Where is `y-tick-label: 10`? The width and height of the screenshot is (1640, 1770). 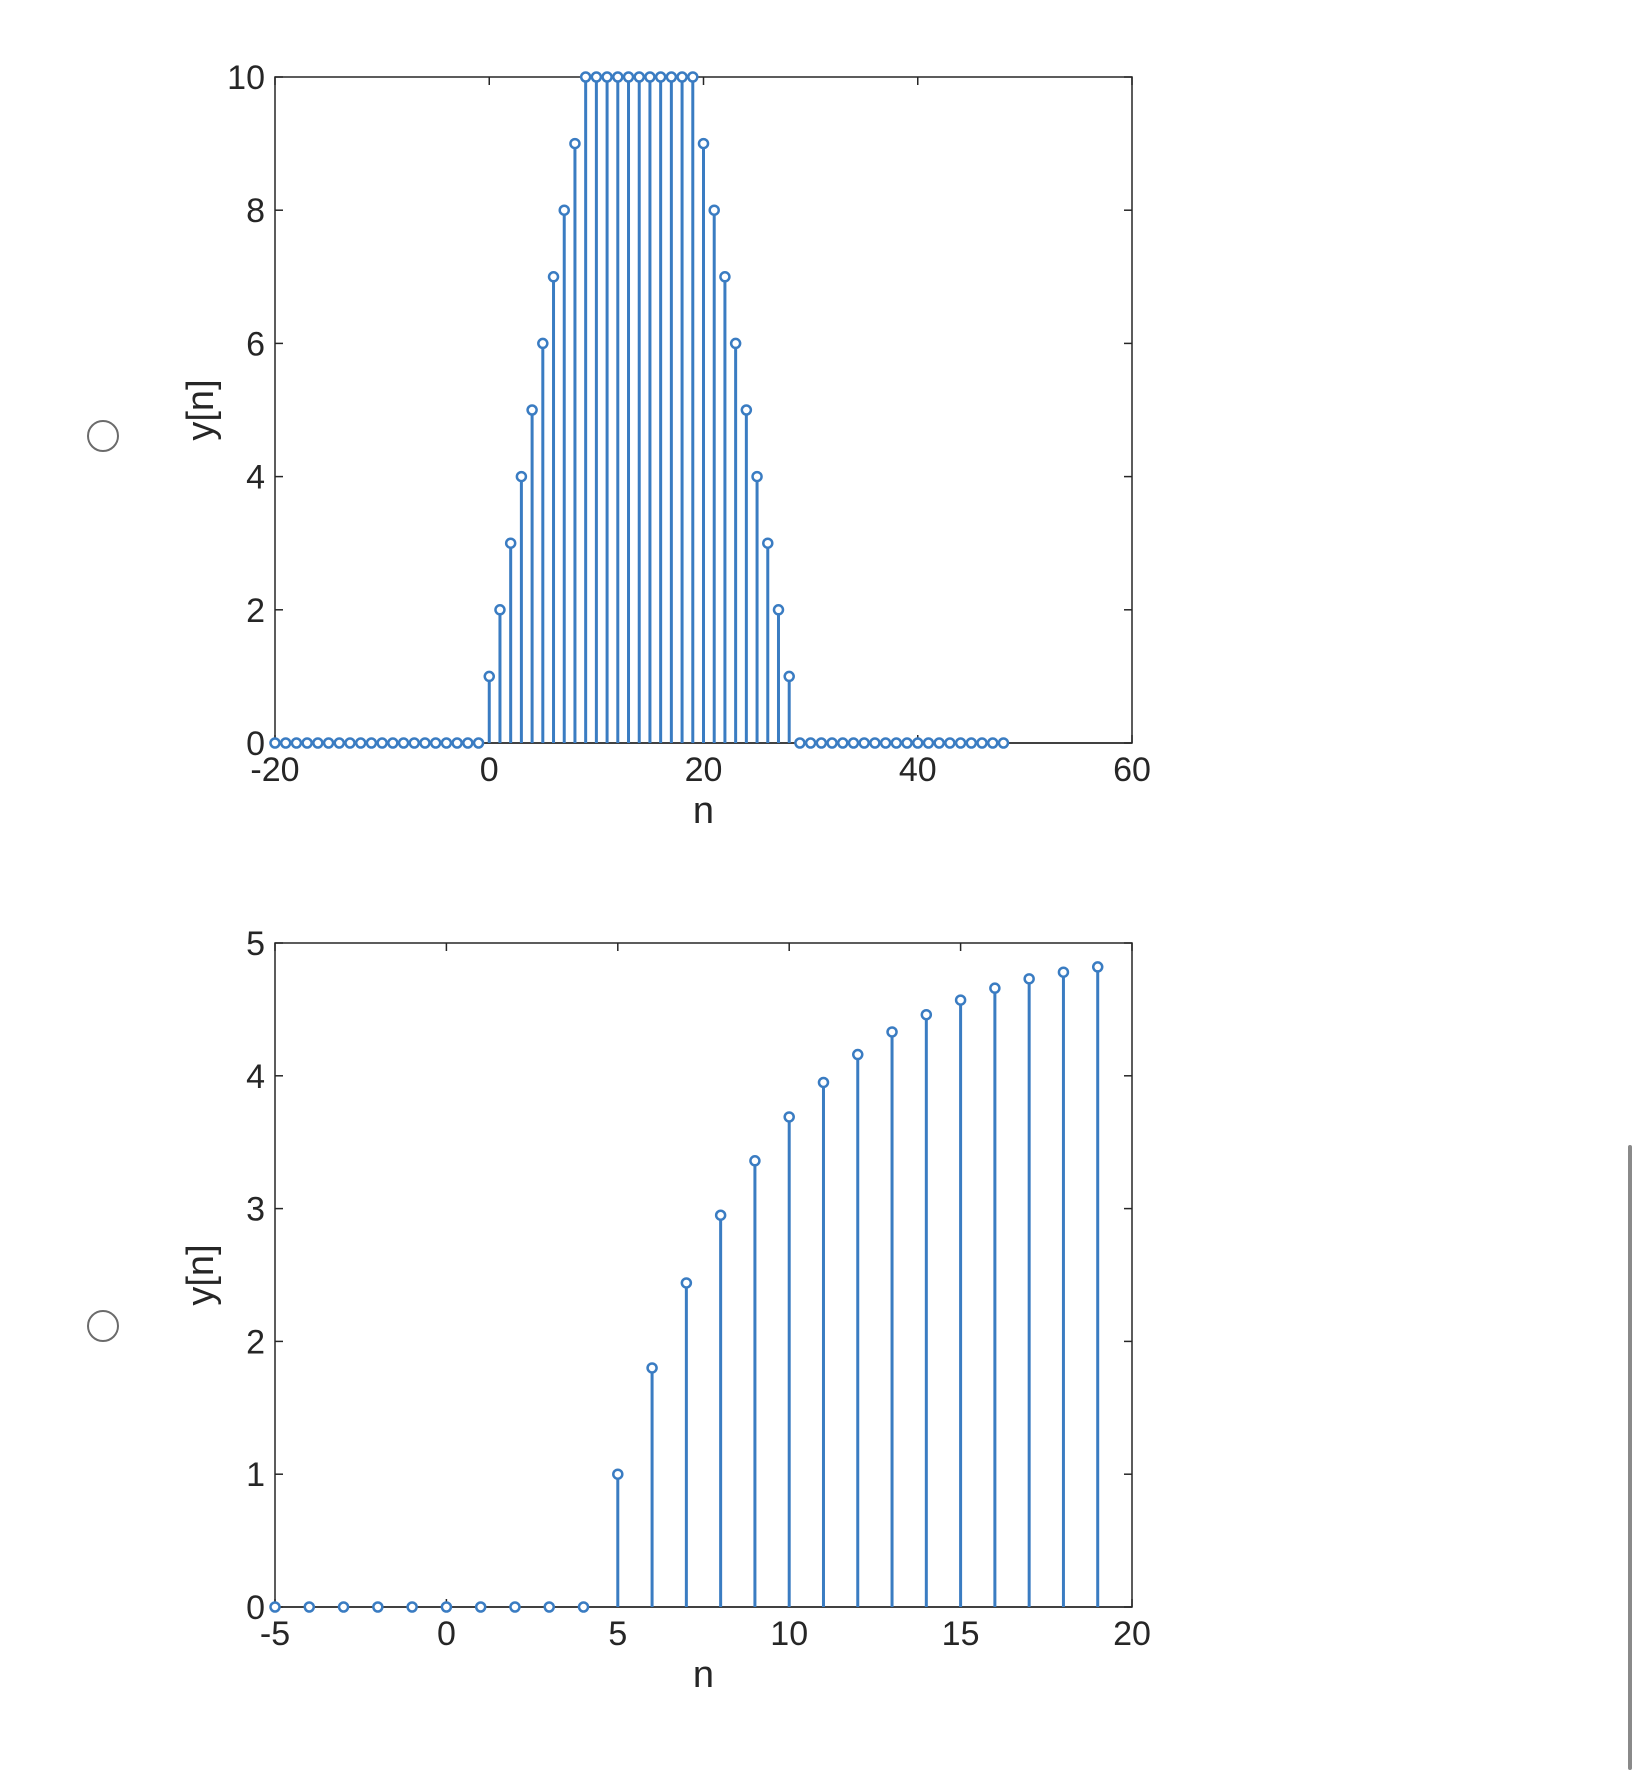
y-tick-label: 10 is located at coordinates (246, 78).